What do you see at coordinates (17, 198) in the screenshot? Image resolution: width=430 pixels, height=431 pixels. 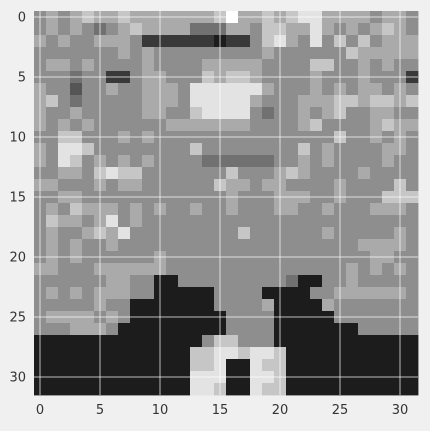 I see `y-tick-label: 15` at bounding box center [17, 198].